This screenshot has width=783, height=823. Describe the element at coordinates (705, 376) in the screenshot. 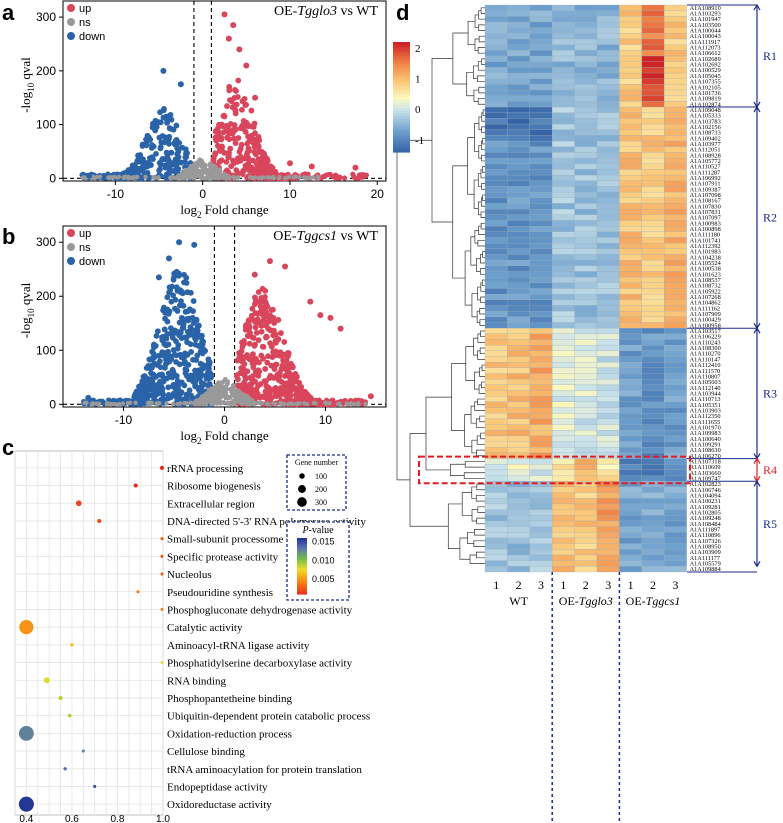

I see `gene-label: A1A110807` at that location.